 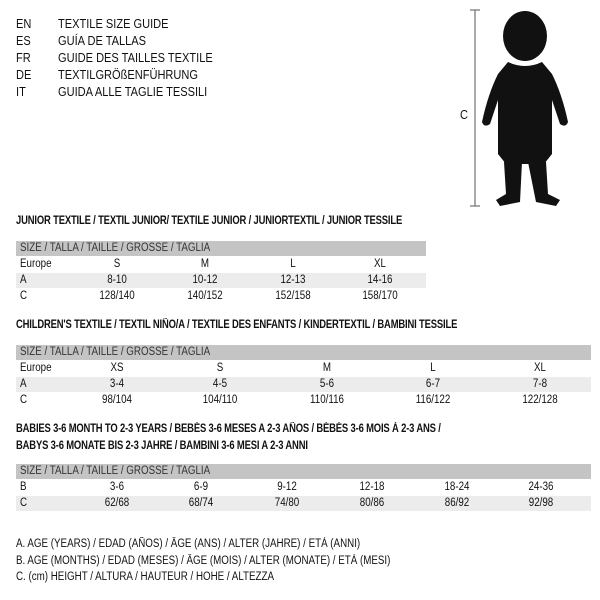 I want to click on table-cell: 5-6, so click(x=327, y=384).